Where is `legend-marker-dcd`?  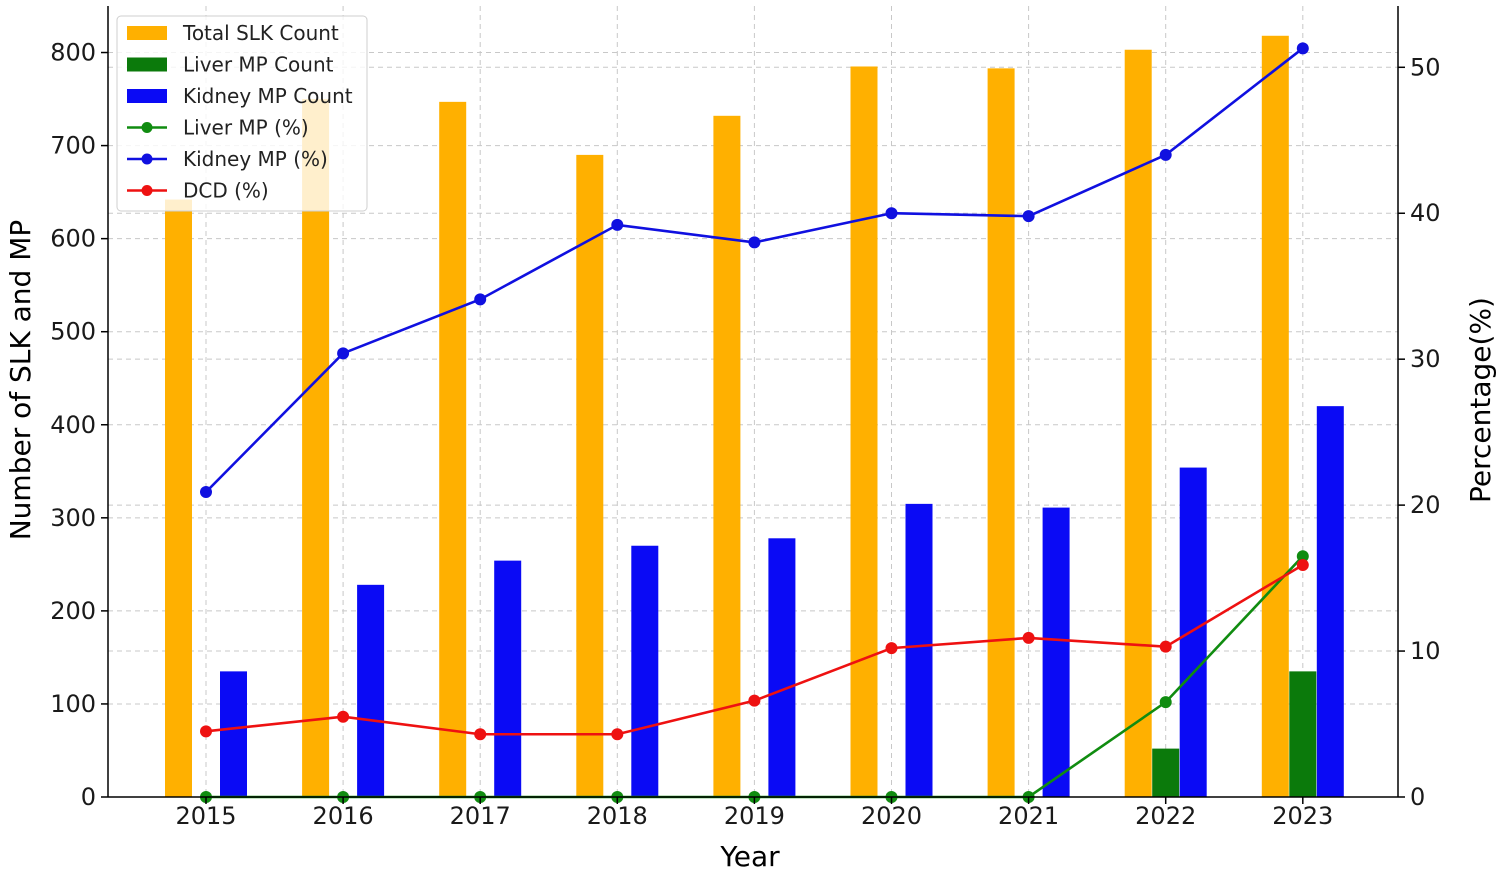 legend-marker-dcd is located at coordinates (147, 190).